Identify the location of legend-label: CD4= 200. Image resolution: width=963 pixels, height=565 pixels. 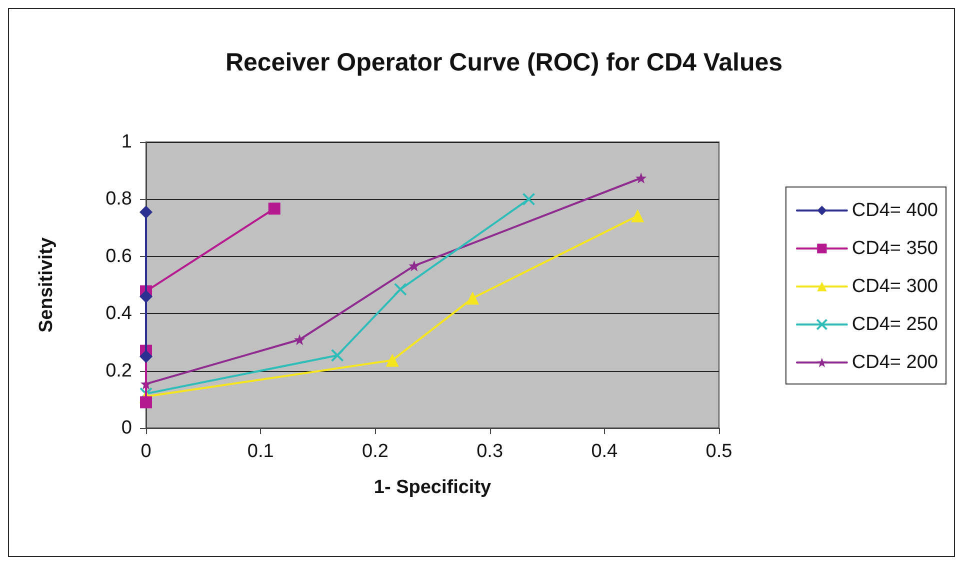
(895, 362).